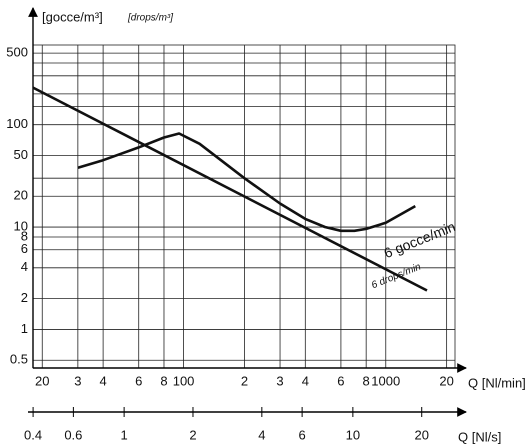  Describe the element at coordinates (244, 380) in the screenshot. I see `x-tick-label: 2` at that location.